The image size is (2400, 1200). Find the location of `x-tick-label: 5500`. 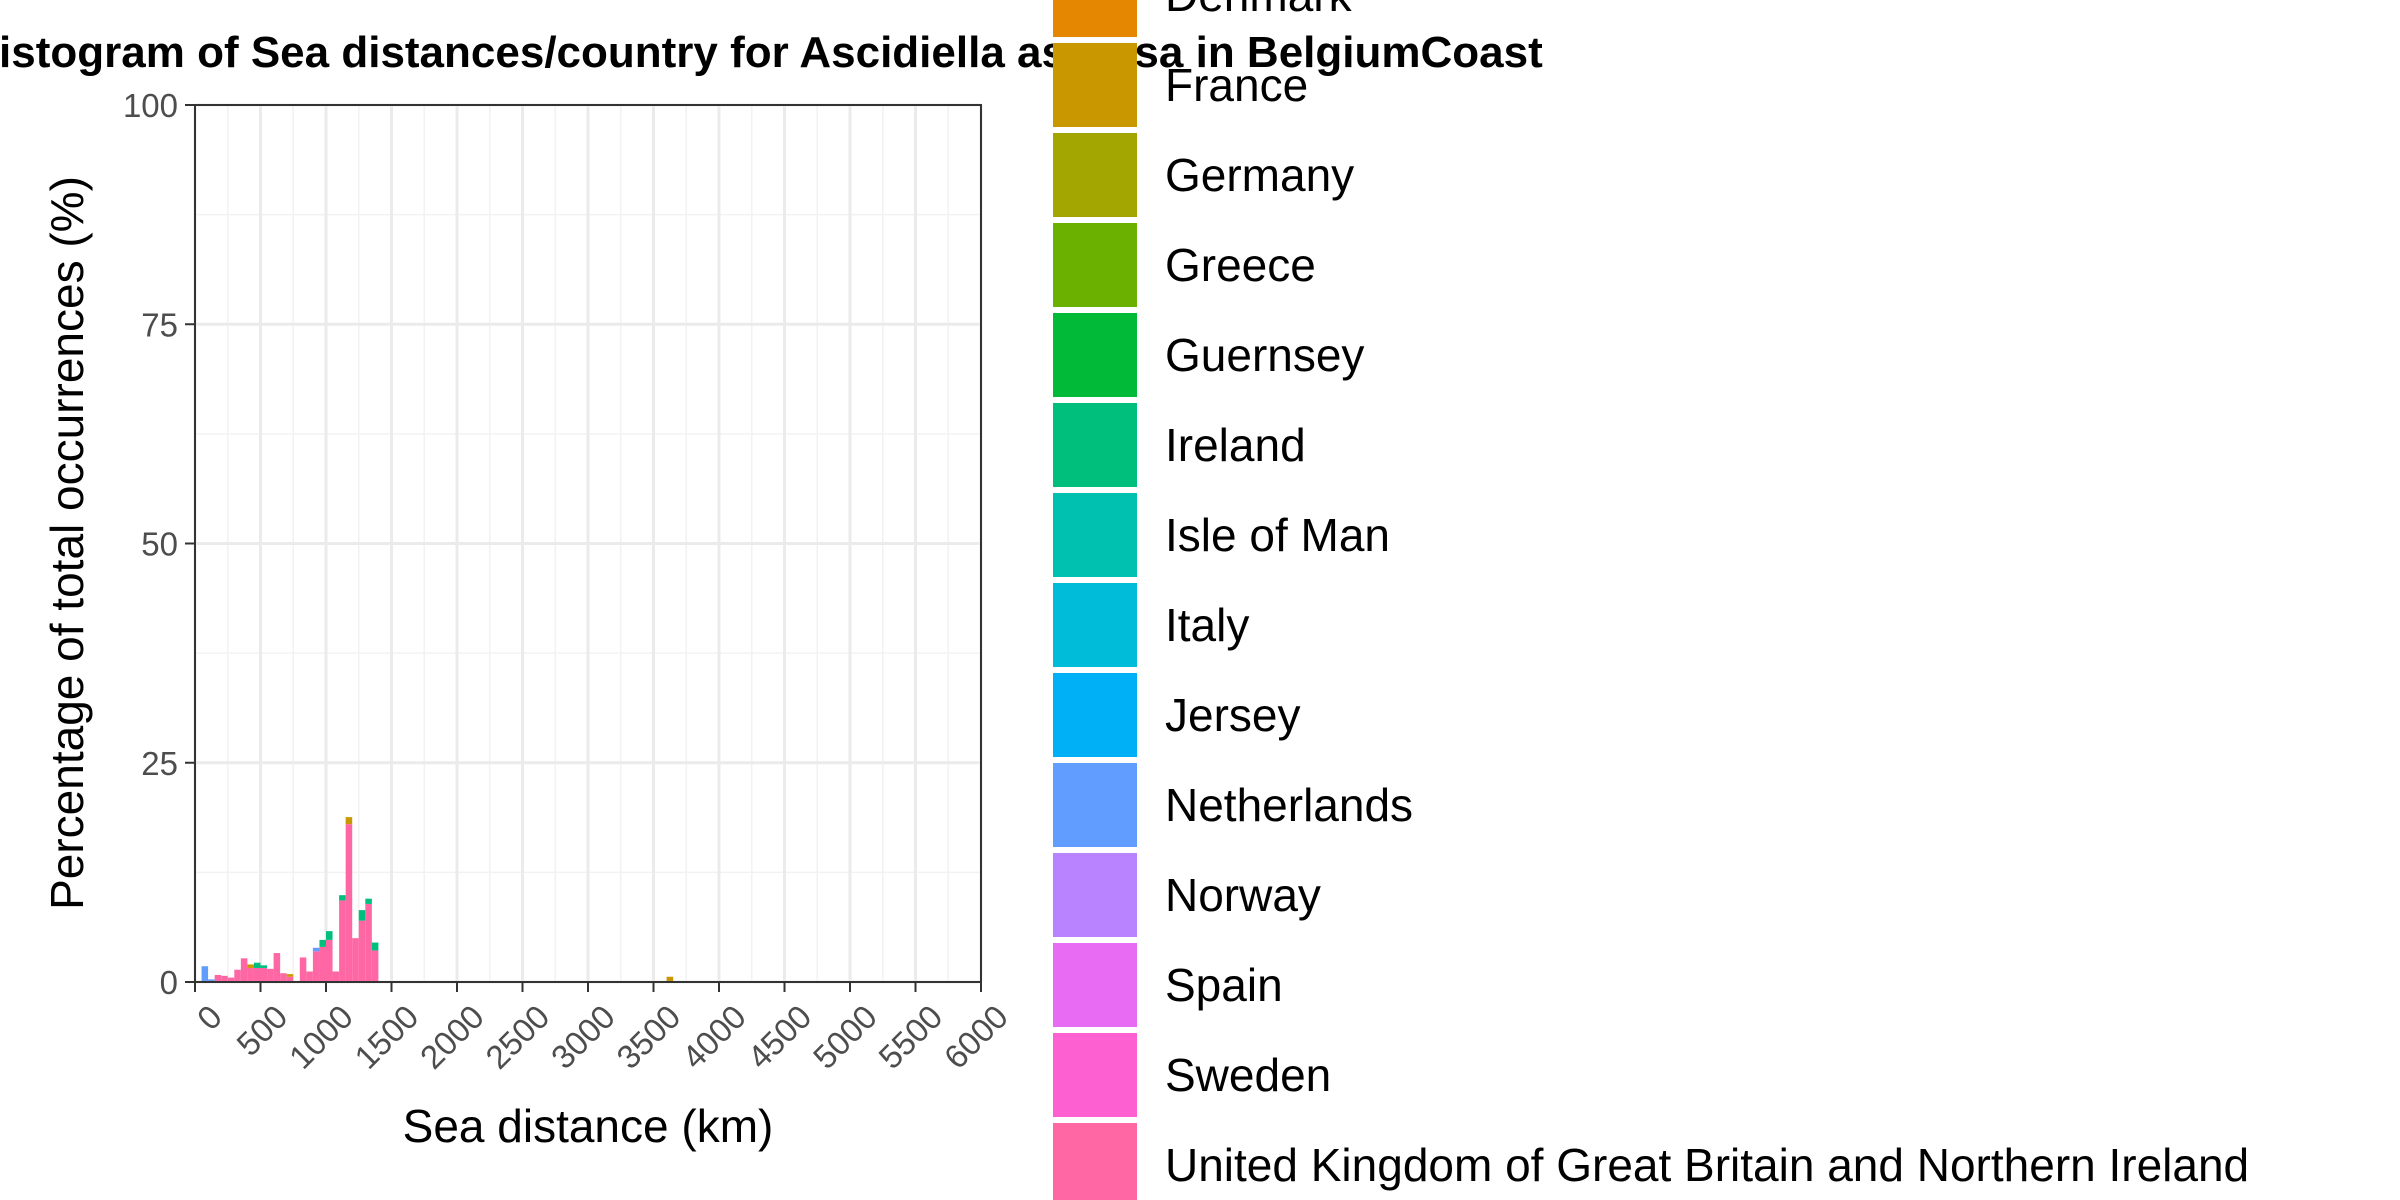

x-tick-label: 5500 is located at coordinates (910, 1037).